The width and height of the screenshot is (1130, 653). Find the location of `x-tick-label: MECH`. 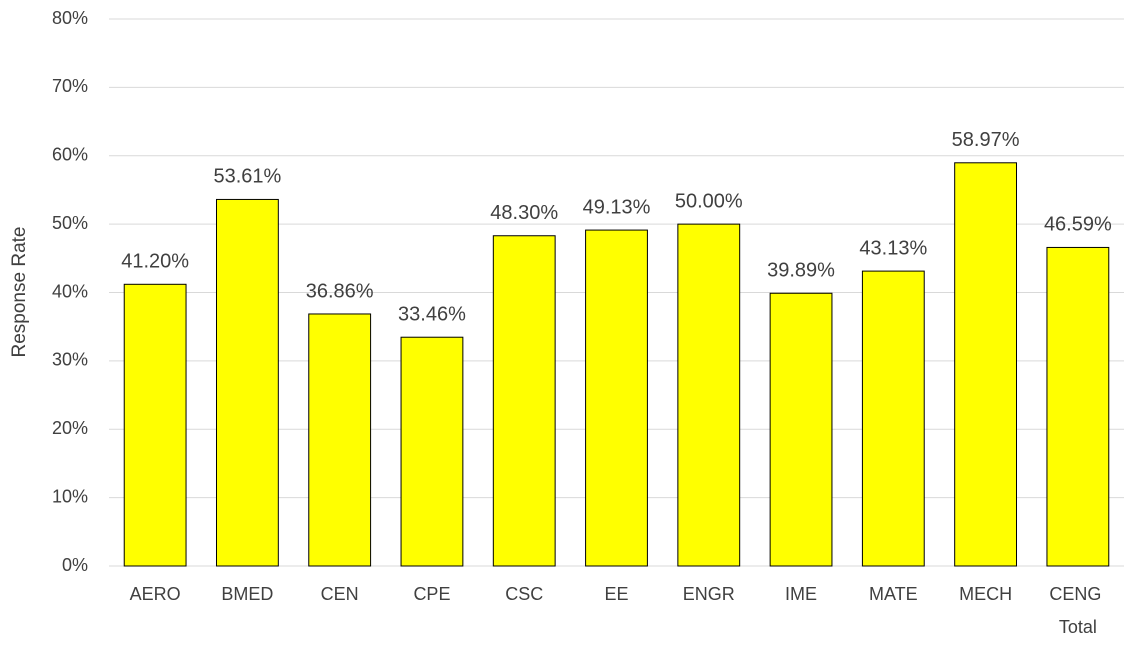

x-tick-label: MECH is located at coordinates (985, 594).